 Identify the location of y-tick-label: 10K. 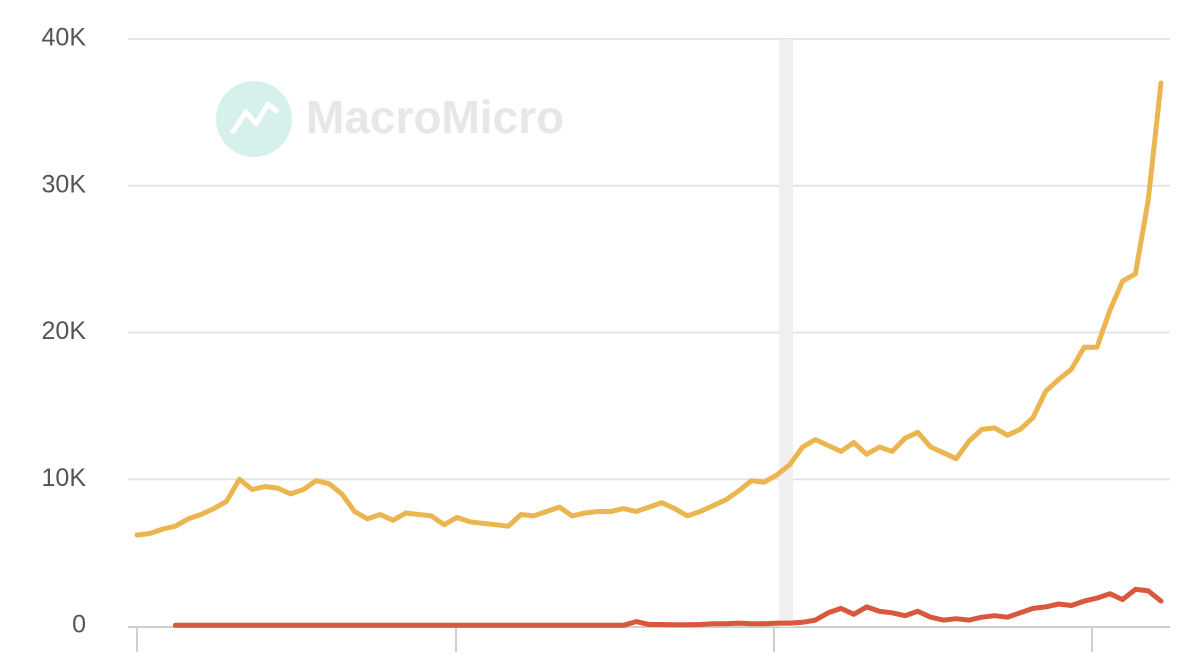
(64, 478).